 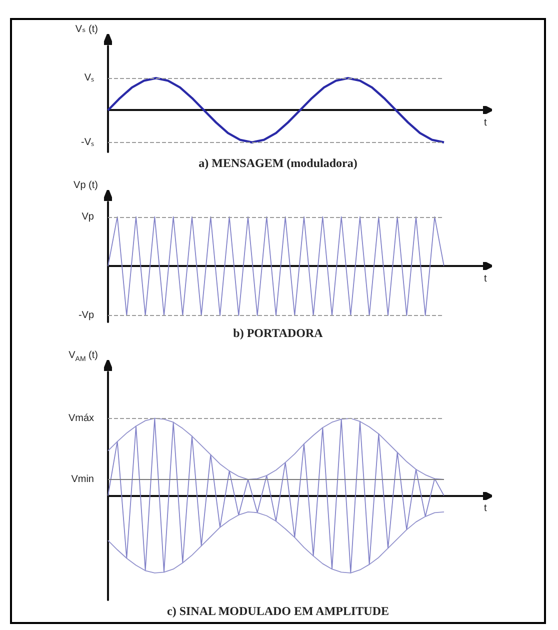 I want to click on text: b) PORTADORA, so click(x=278, y=333).